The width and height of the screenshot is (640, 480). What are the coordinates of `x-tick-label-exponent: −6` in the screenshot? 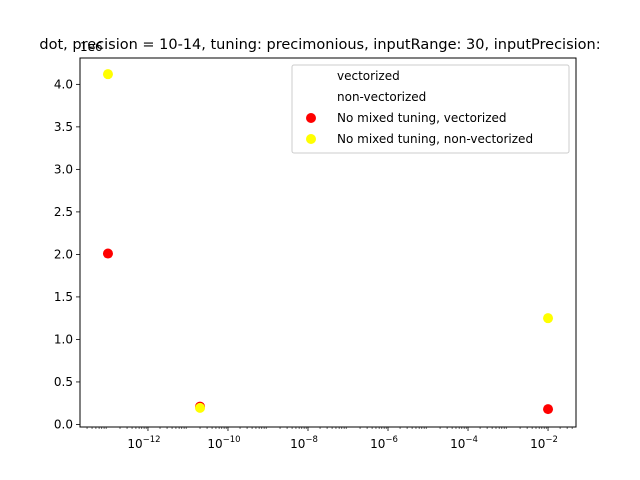 It's located at (391, 440).